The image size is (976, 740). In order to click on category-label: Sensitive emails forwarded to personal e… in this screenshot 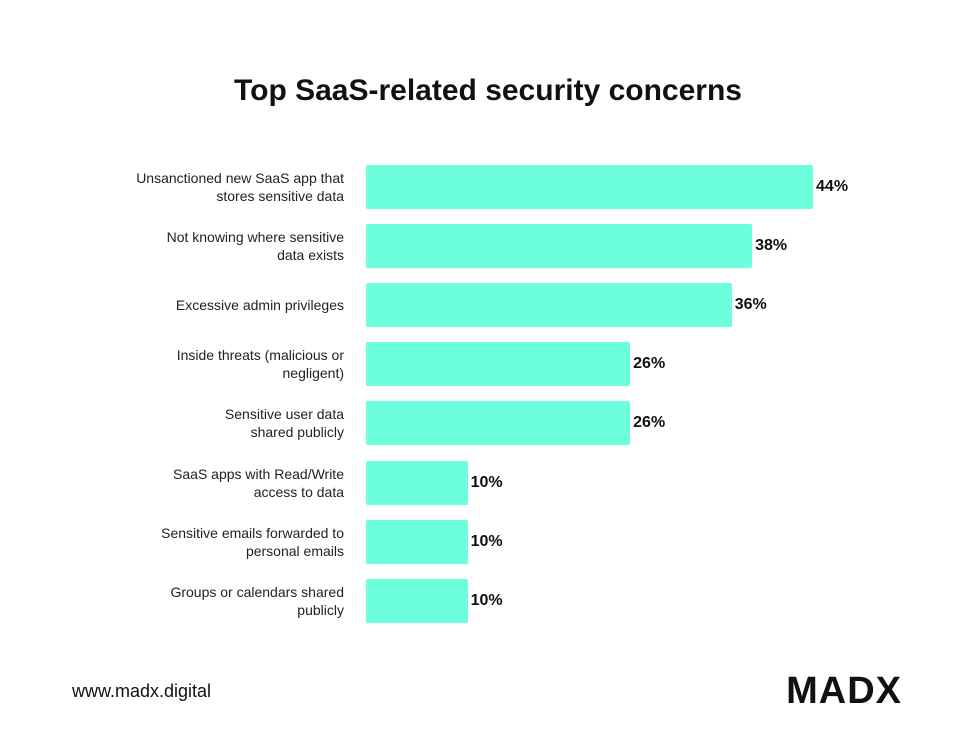, I will do `click(252, 541)`.